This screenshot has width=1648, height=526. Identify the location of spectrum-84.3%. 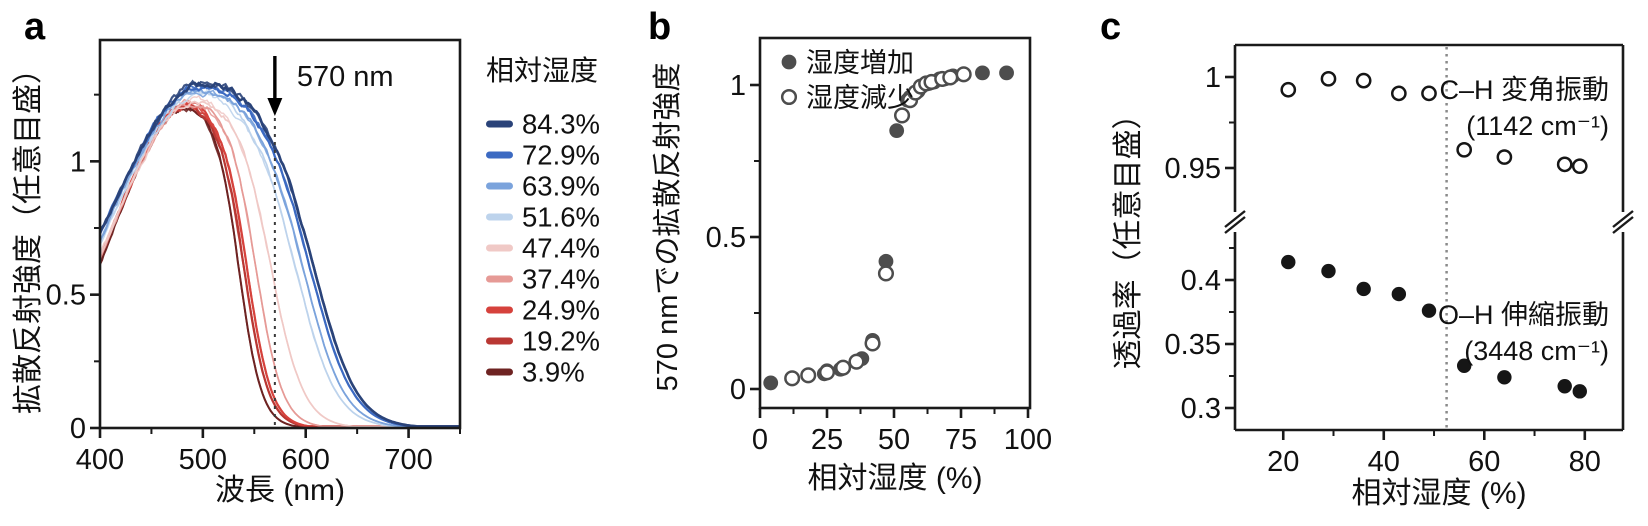
(280, 254).